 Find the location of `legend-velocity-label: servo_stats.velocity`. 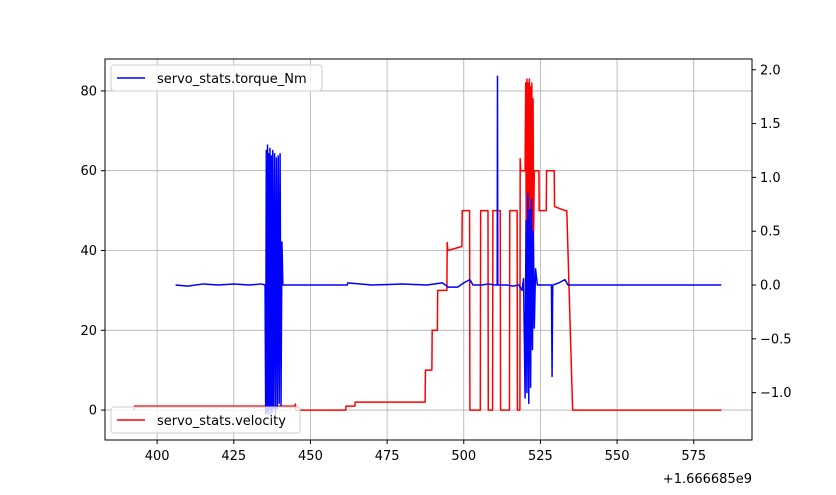

legend-velocity-label: servo_stats.velocity is located at coordinates (221, 421).